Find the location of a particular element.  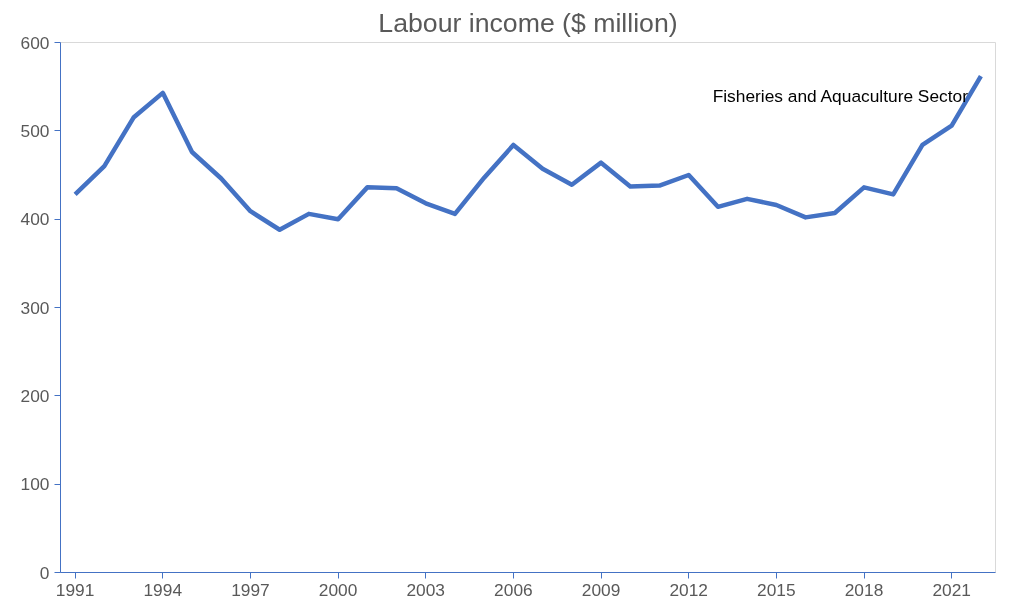

x-tick-label: 2009 is located at coordinates (601, 589).